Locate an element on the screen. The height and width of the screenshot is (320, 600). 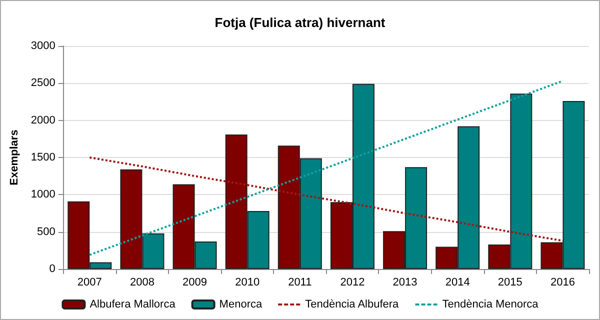
x-tick-label: 2010 is located at coordinates (247, 282).